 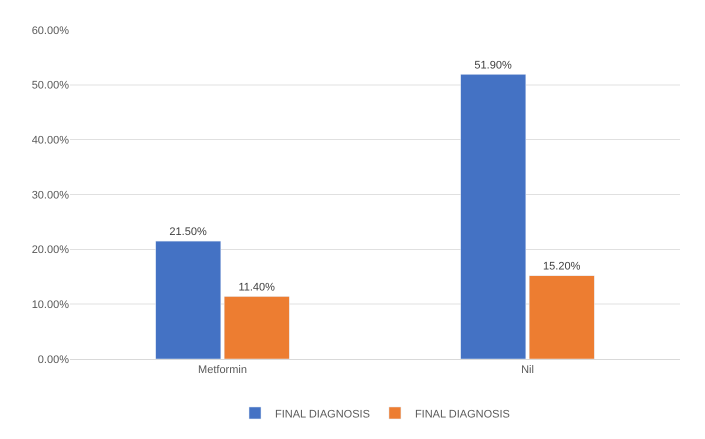 I want to click on y-tick-label: 50.00%, so click(x=51, y=86).